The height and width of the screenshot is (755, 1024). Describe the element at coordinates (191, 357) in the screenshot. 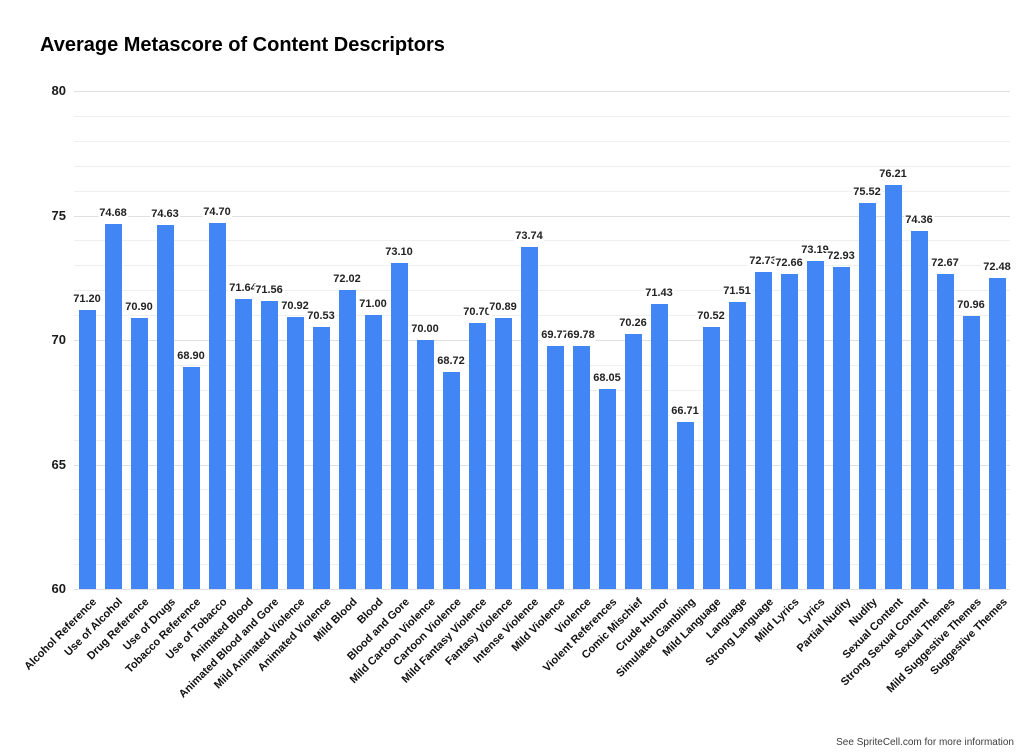

I see `bar-value-label: 68.90` at that location.